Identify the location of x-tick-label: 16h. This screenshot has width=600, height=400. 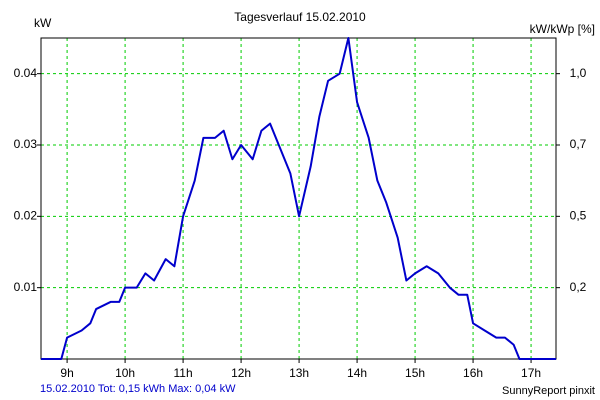
(473, 373).